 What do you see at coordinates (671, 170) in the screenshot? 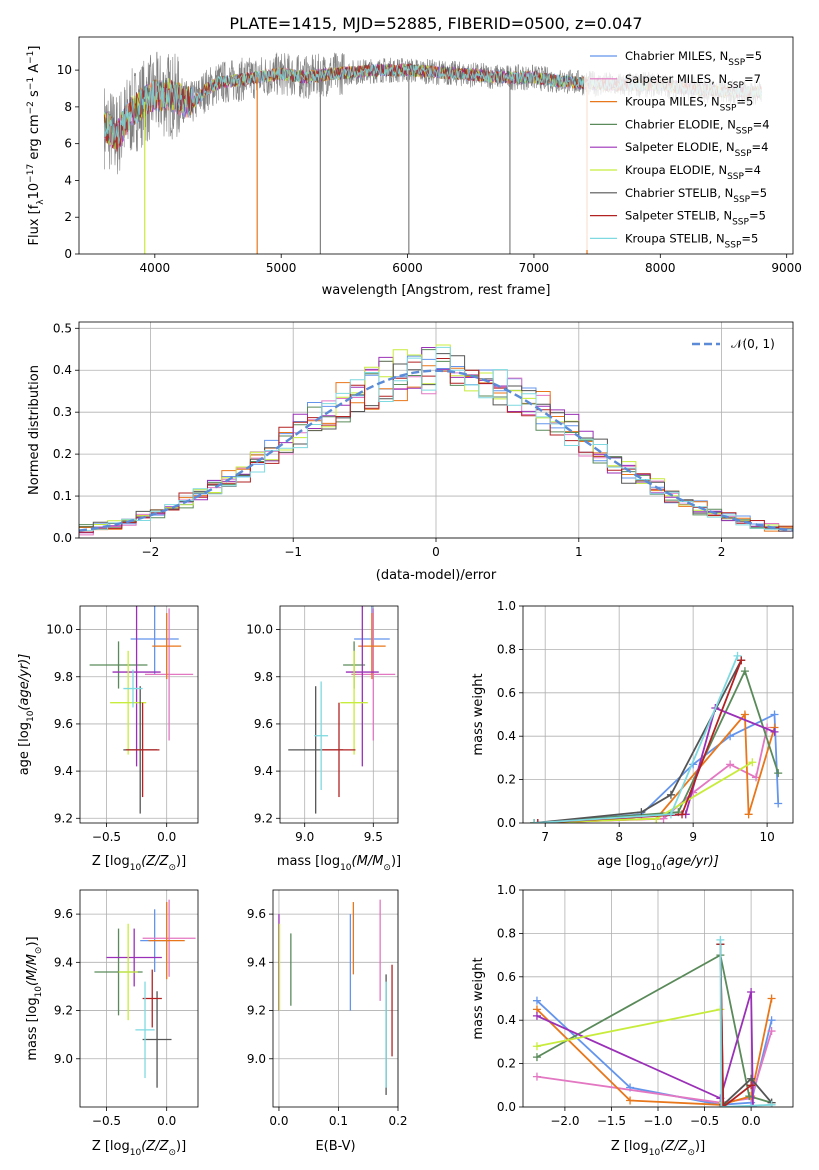
I see `label-part: Kroupa ELODIE,` at bounding box center [671, 170].